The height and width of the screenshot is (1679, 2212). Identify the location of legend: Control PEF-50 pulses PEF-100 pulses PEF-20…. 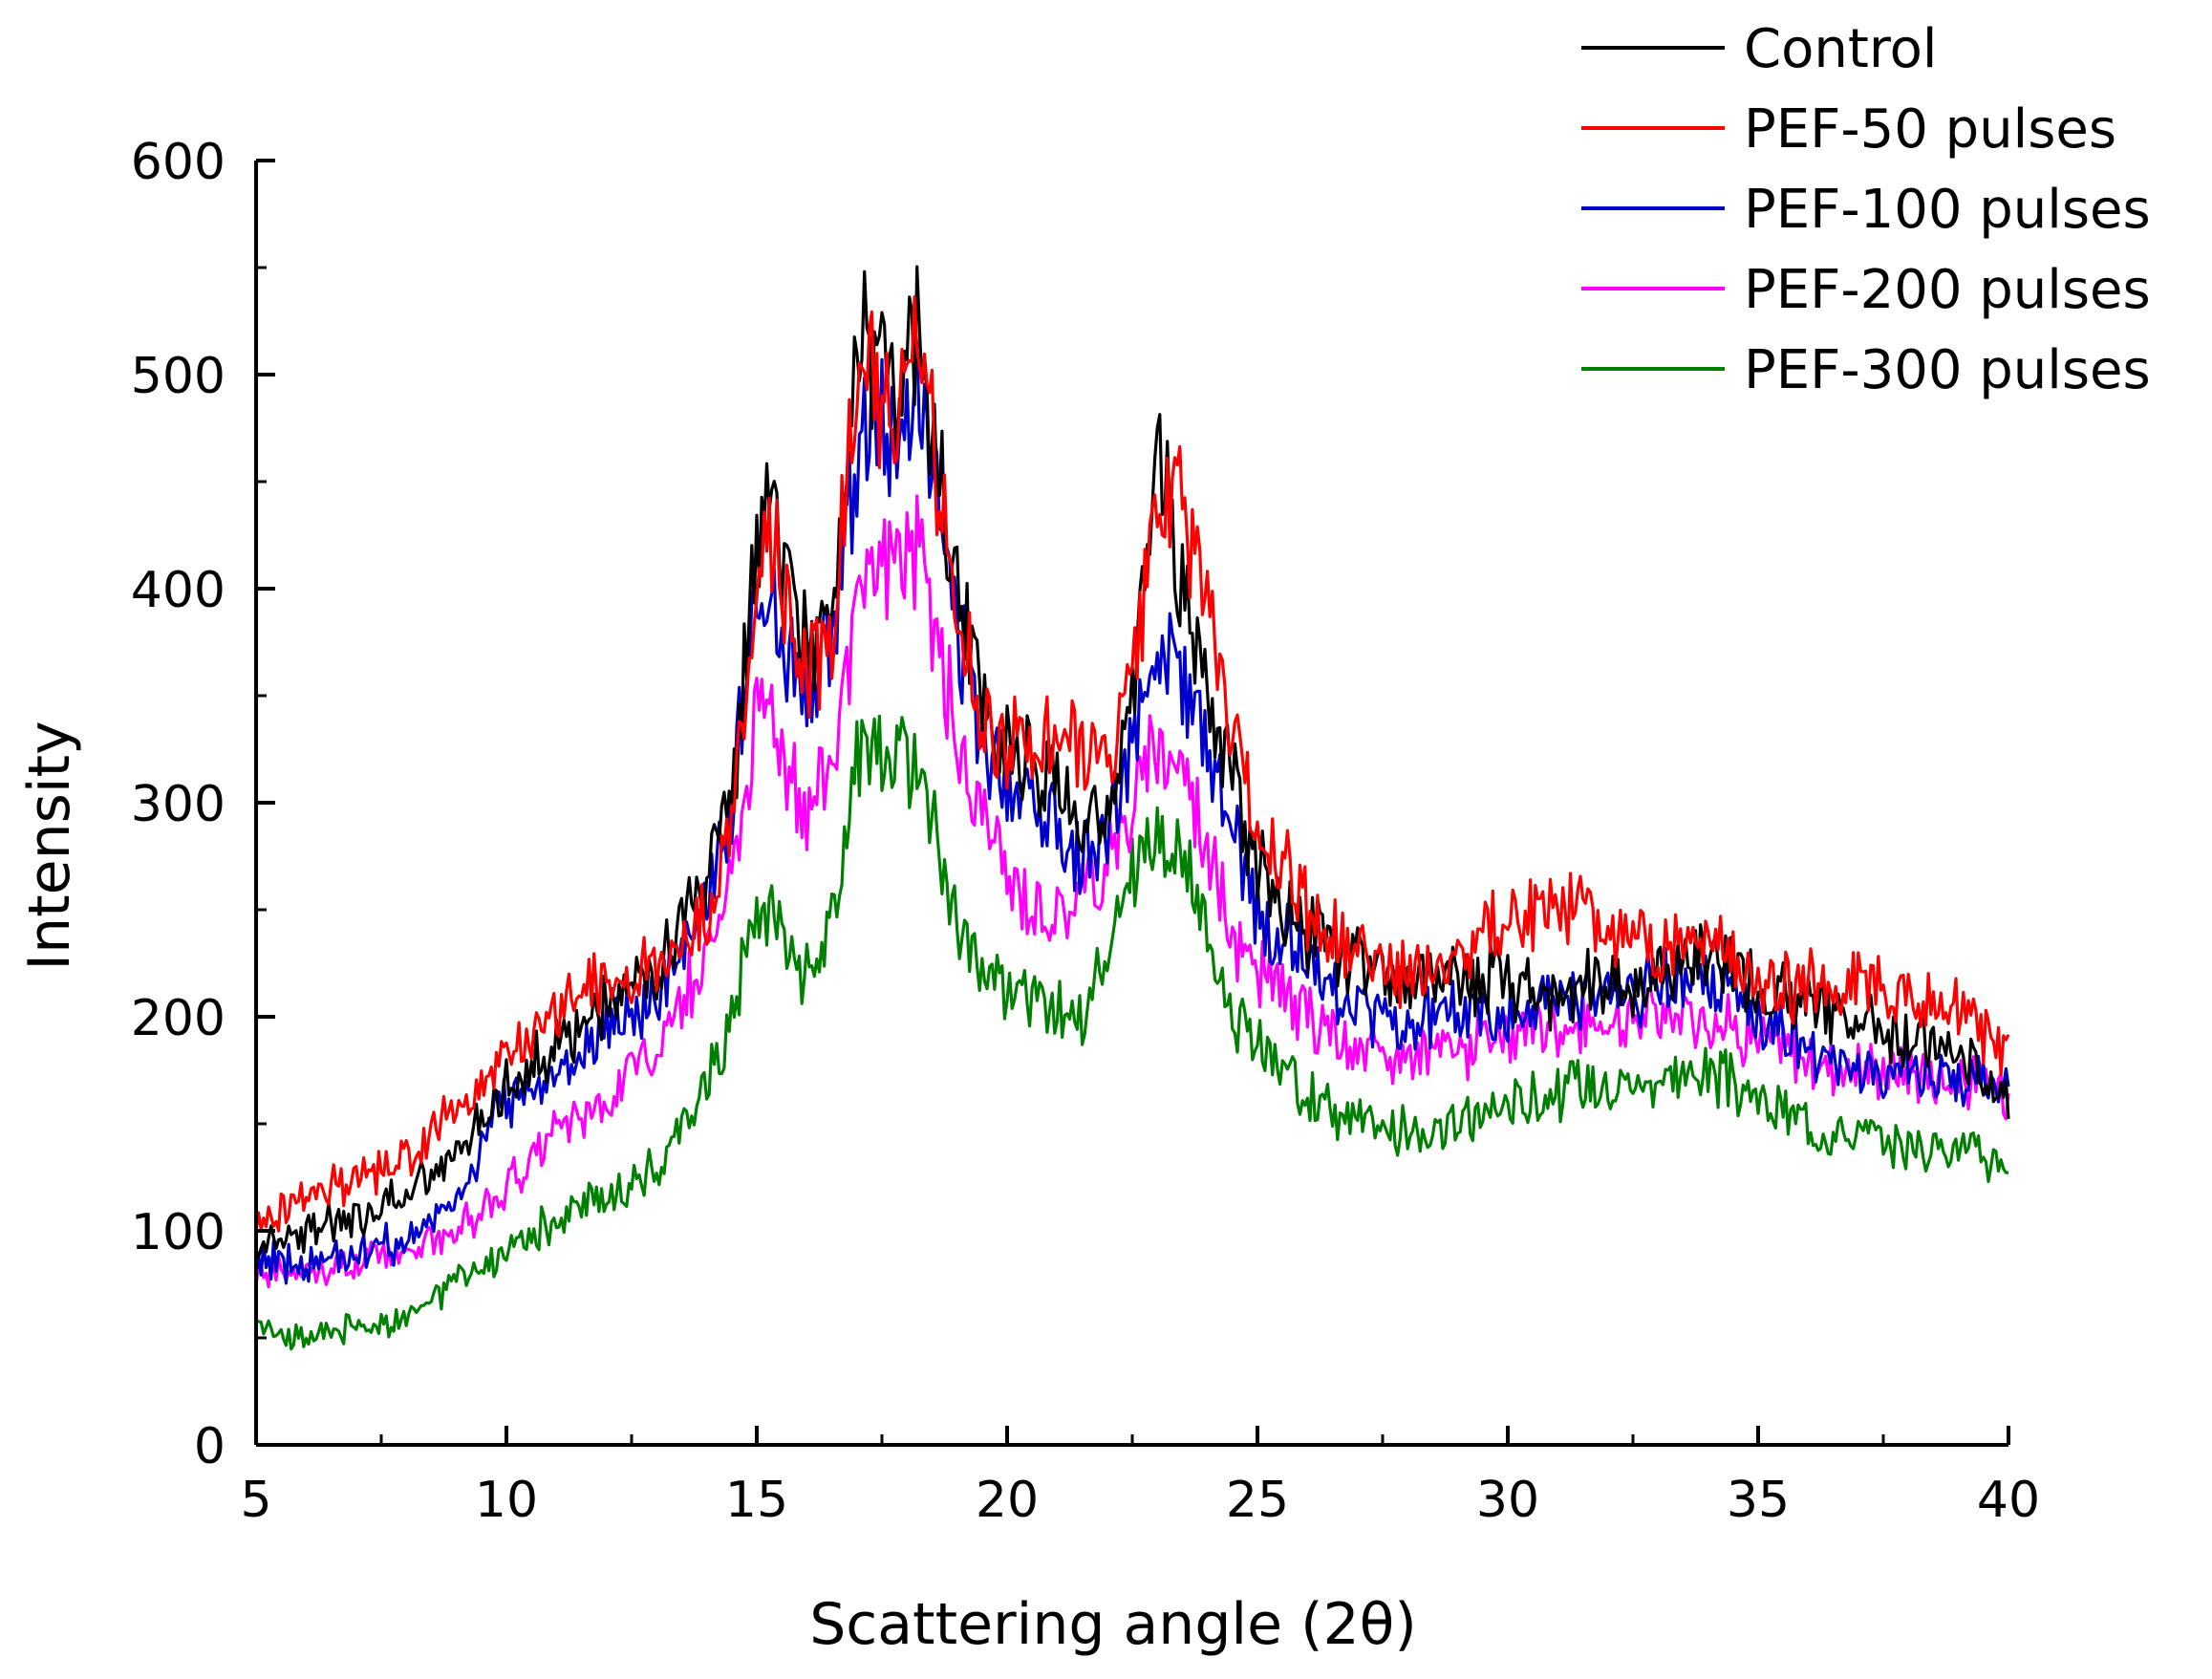
(1866, 209).